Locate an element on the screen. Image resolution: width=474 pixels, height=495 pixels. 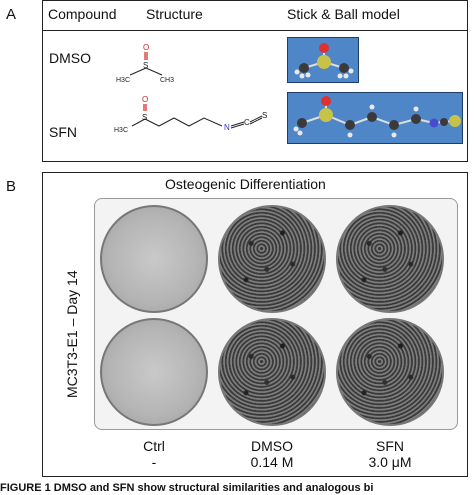
sfn-s2-atom: S is located at coordinates (264, 115).